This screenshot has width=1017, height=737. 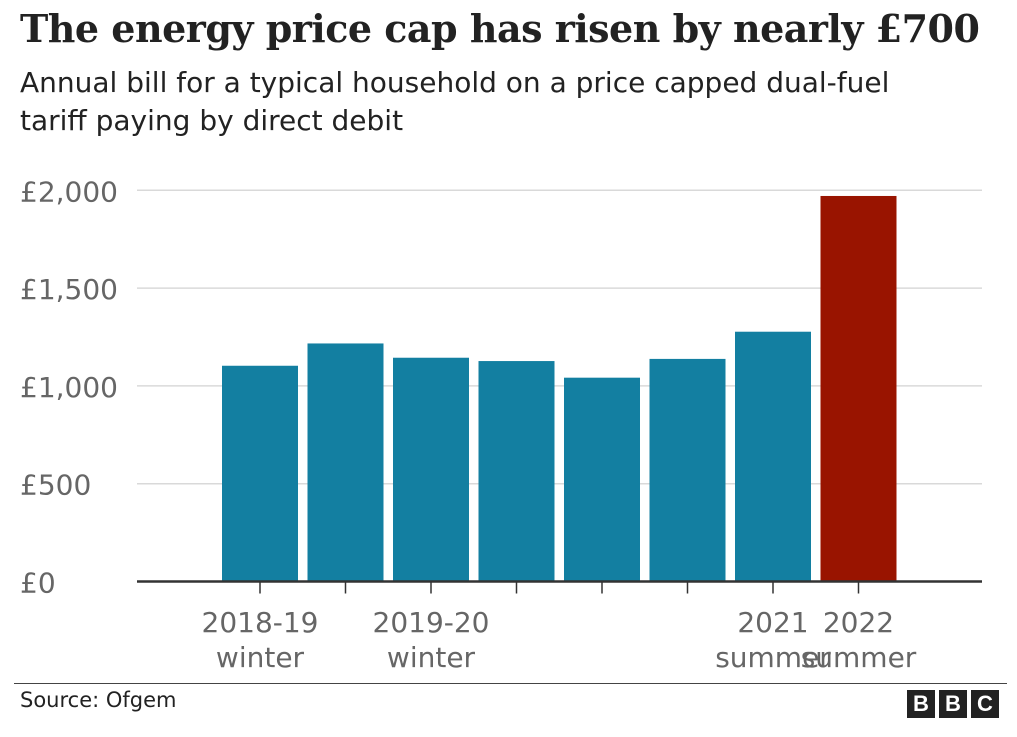 I want to click on y-tick-label: £1,500, so click(x=69, y=289).